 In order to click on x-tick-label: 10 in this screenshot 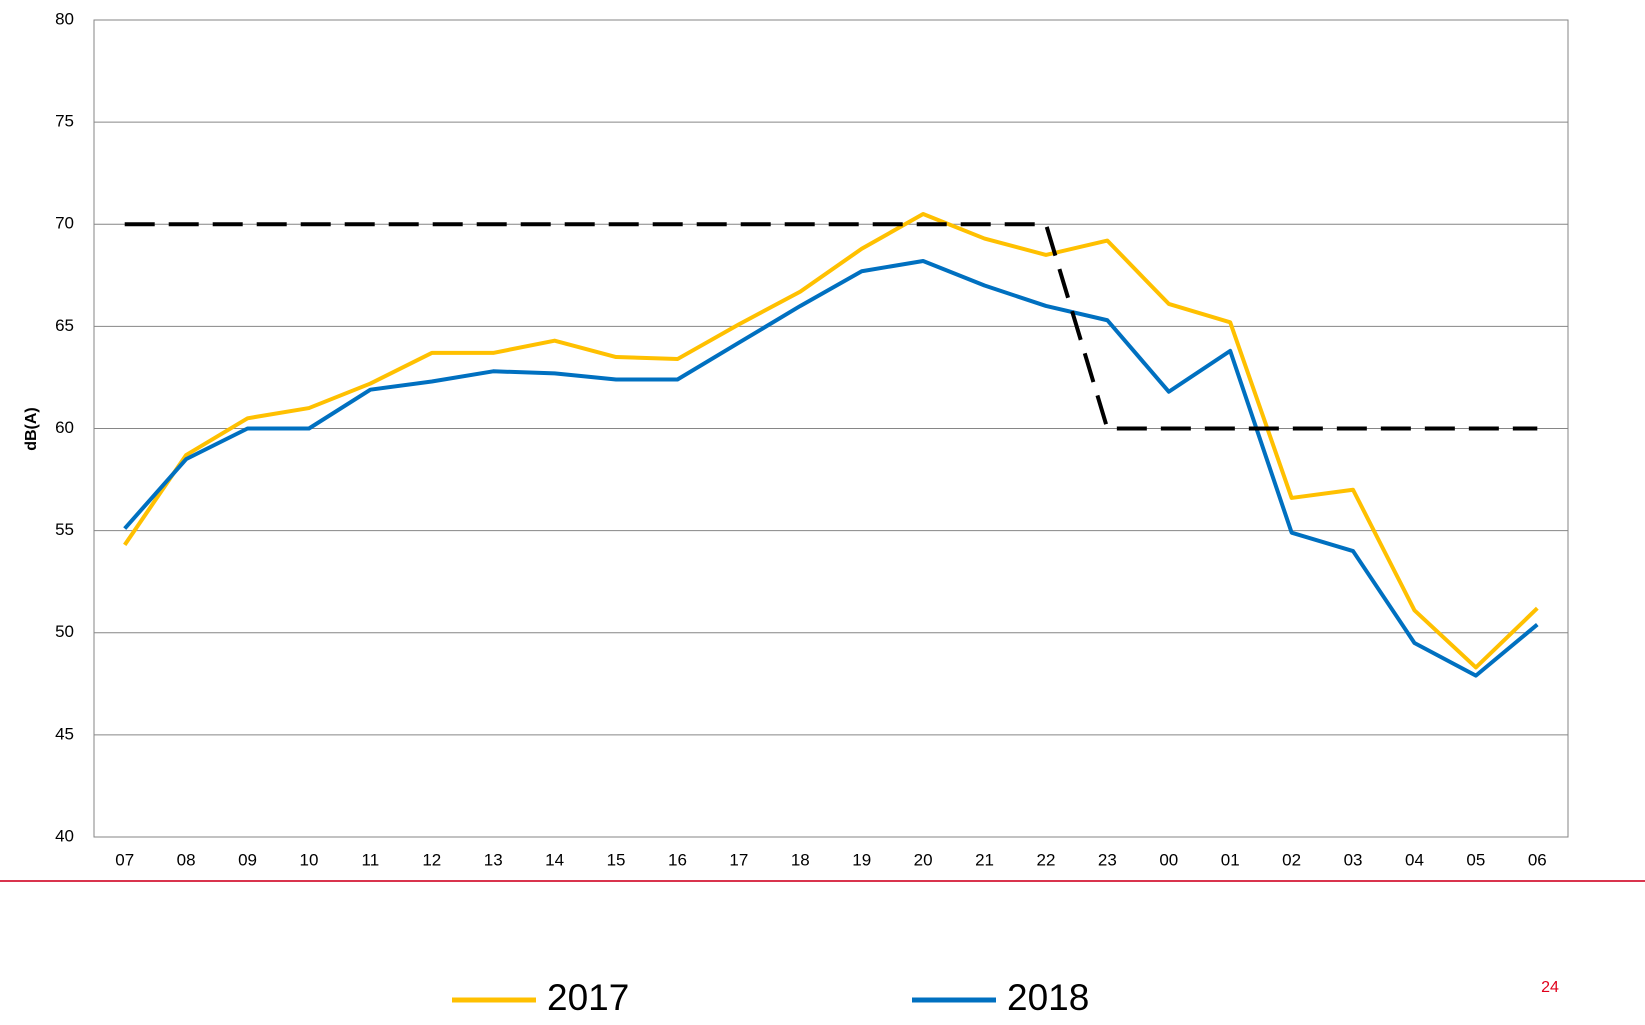, I will do `click(308, 859)`.